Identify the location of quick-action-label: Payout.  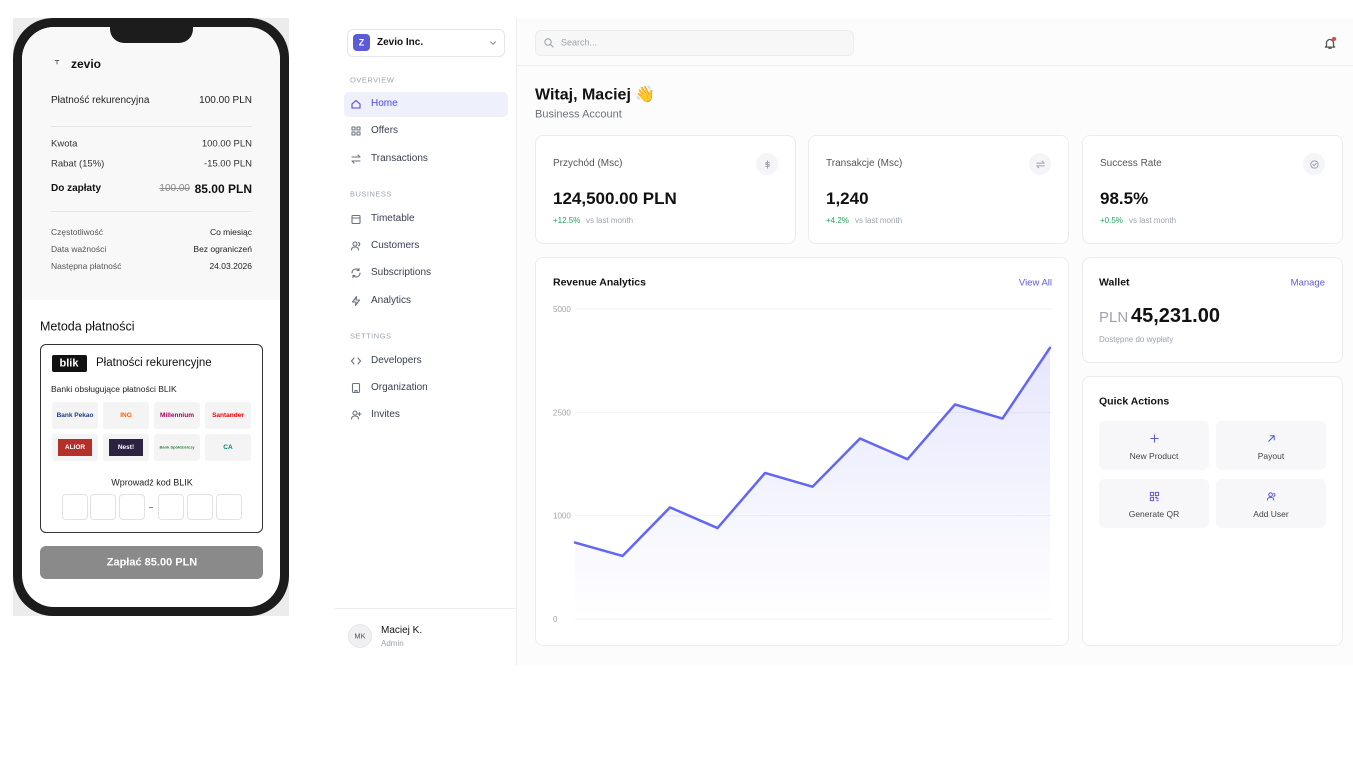
(1271, 455).